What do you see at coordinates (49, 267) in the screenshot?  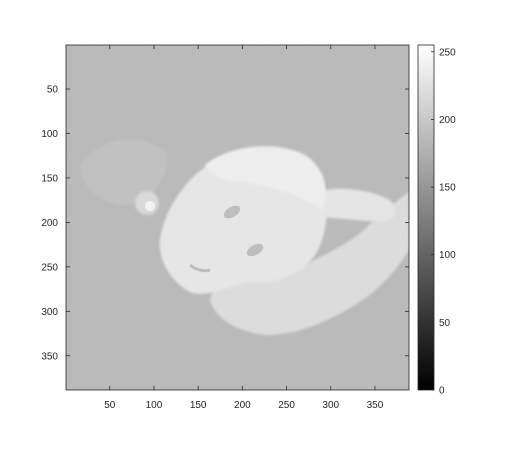 I see `y-tick-label: 250` at bounding box center [49, 267].